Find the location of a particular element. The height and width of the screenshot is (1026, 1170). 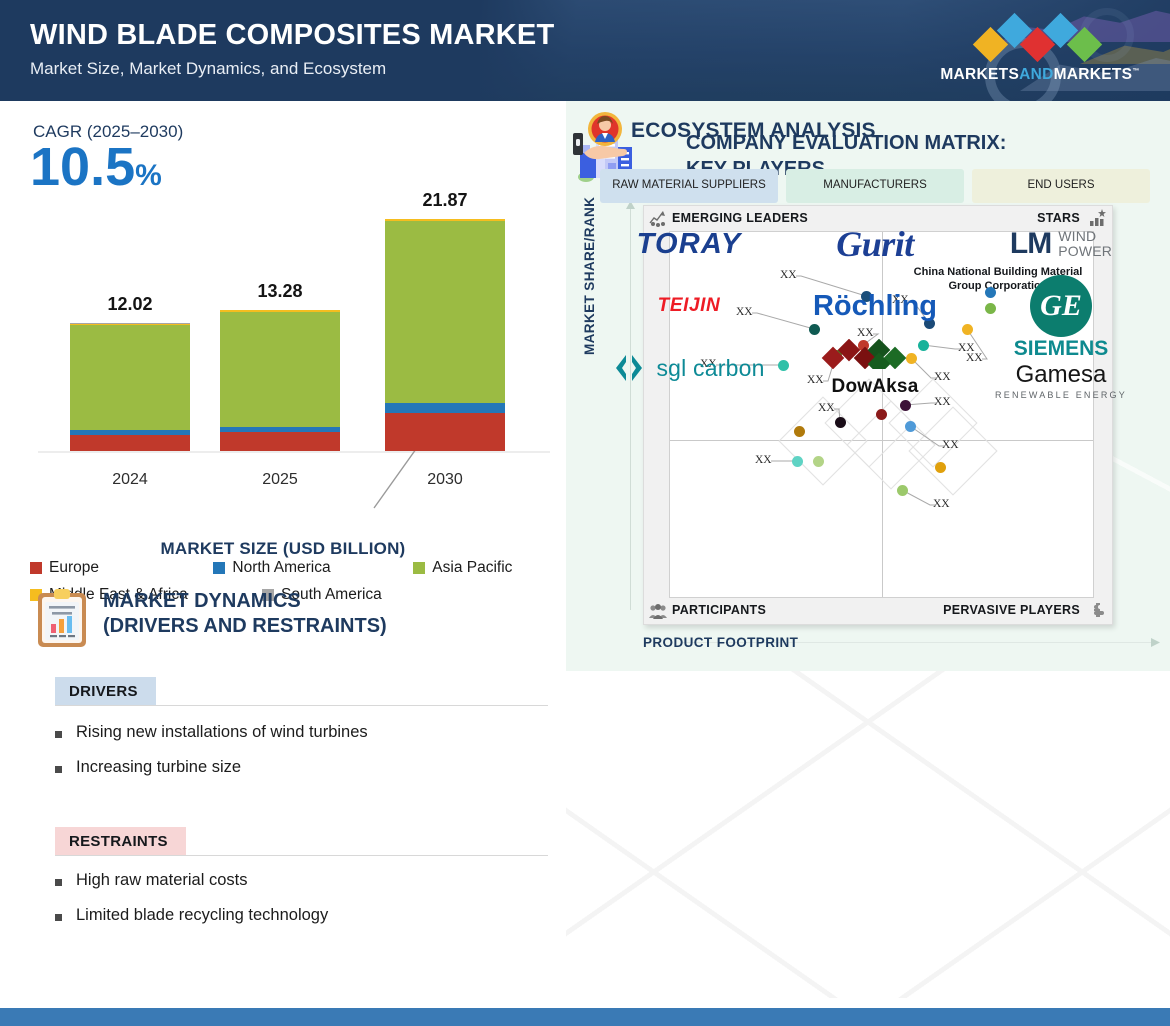

logo-teijin-text: TEIJIN is located at coordinates (689, 305).